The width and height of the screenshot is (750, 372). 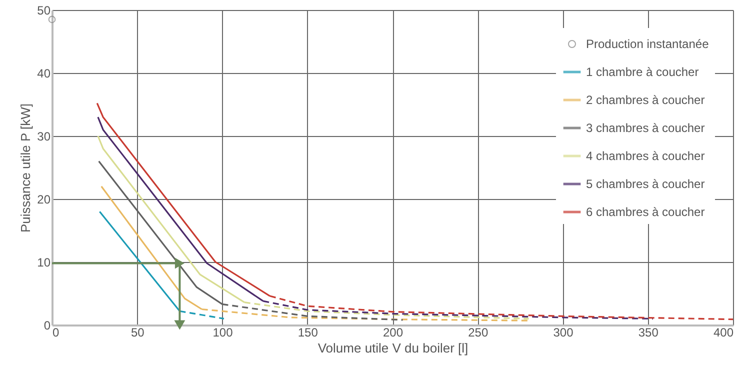 I want to click on x-tick-label: 150, so click(x=308, y=333).